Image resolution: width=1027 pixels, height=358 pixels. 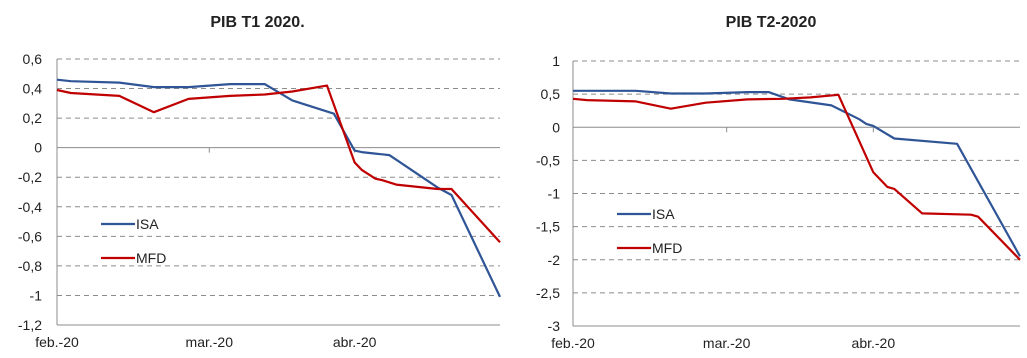 What do you see at coordinates (30, 236) in the screenshot?
I see `y-tick-label: -0,6` at bounding box center [30, 236].